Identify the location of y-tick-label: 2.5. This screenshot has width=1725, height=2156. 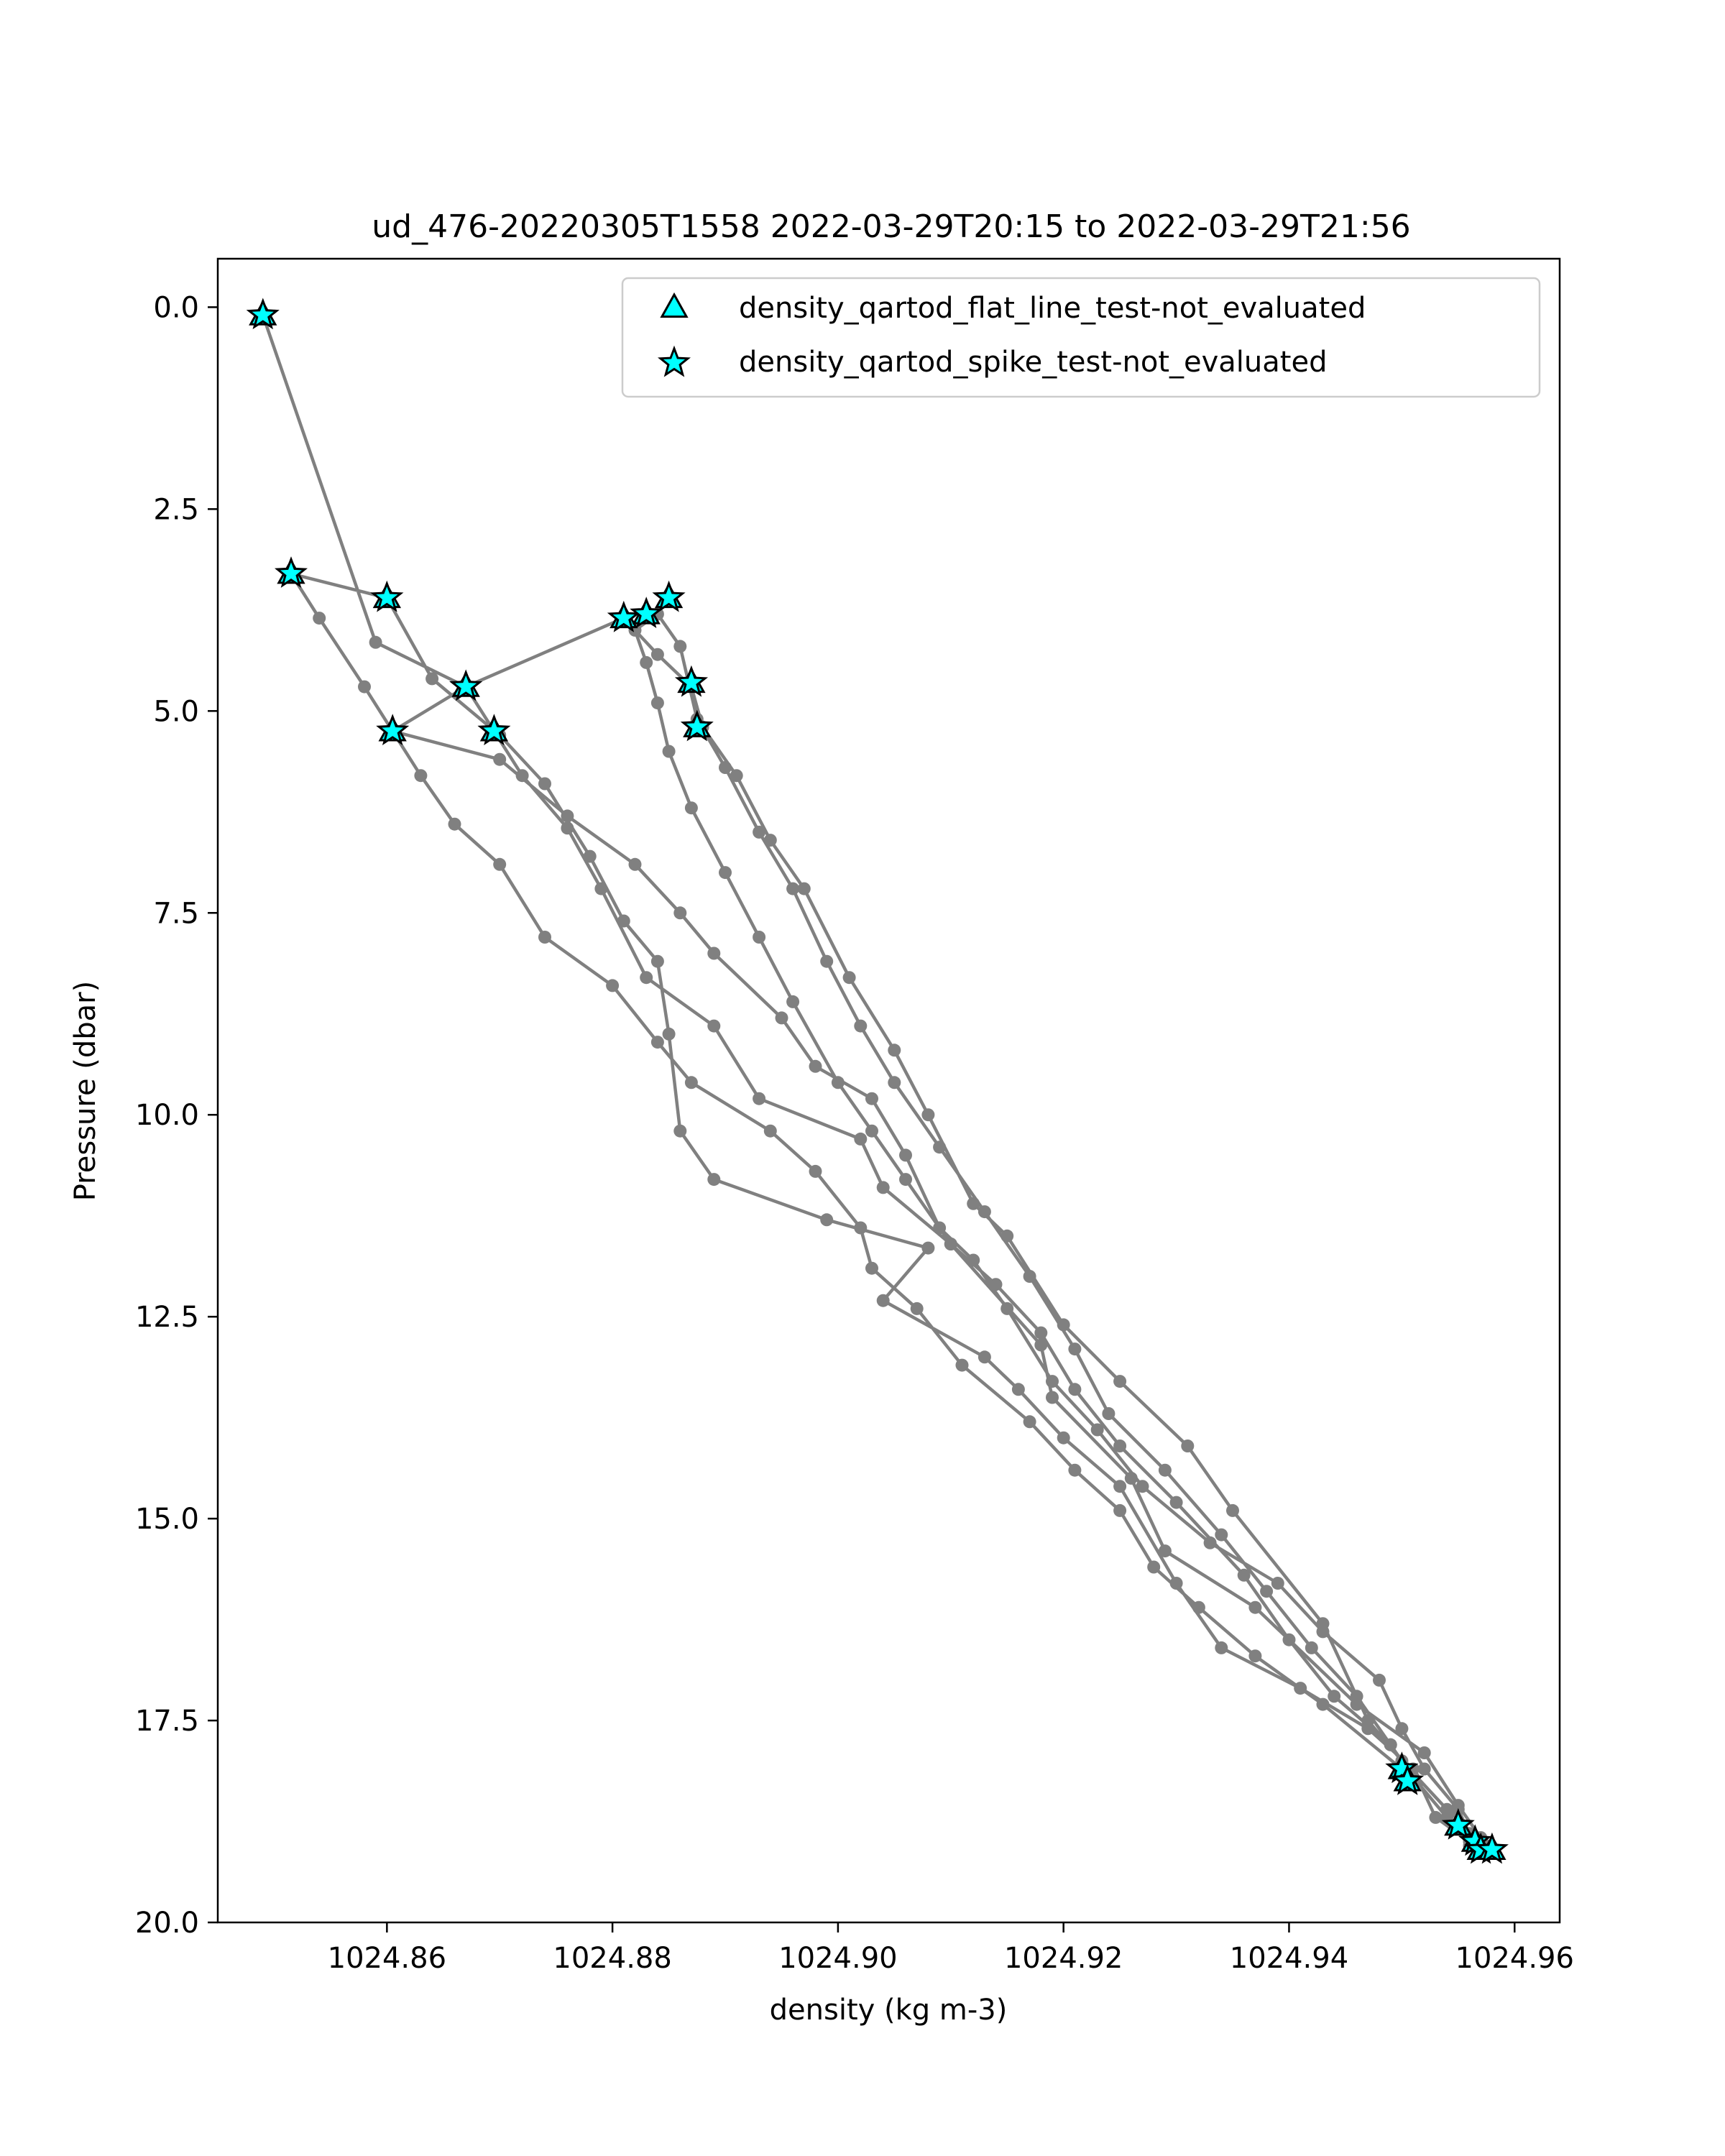
(176, 509).